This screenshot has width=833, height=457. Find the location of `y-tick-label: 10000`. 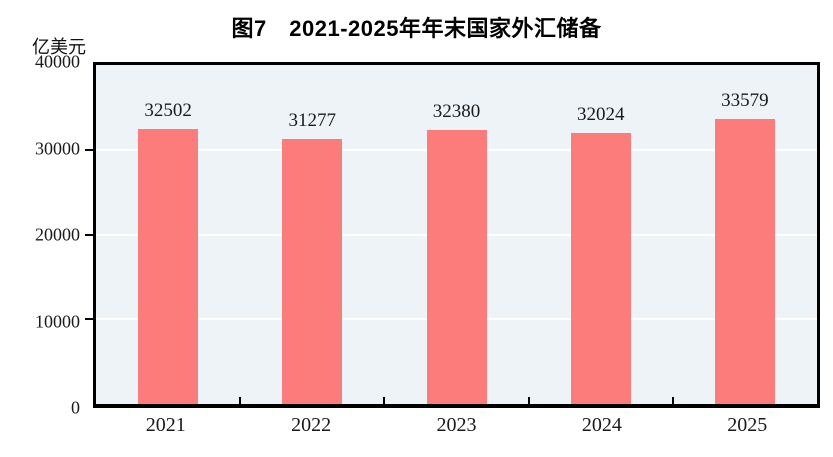

y-tick-label: 10000 is located at coordinates (57, 321).